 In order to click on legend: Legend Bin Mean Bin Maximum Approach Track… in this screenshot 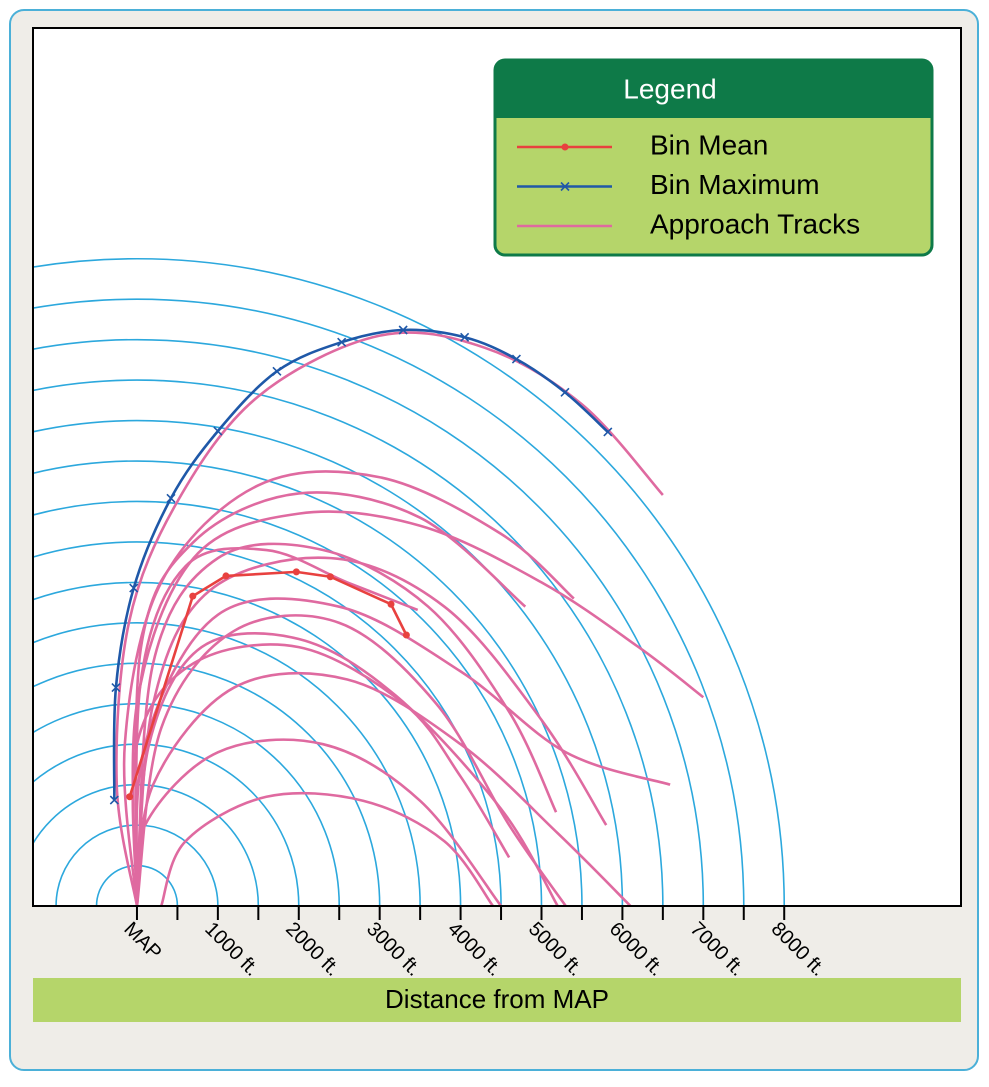, I will do `click(713, 157)`.